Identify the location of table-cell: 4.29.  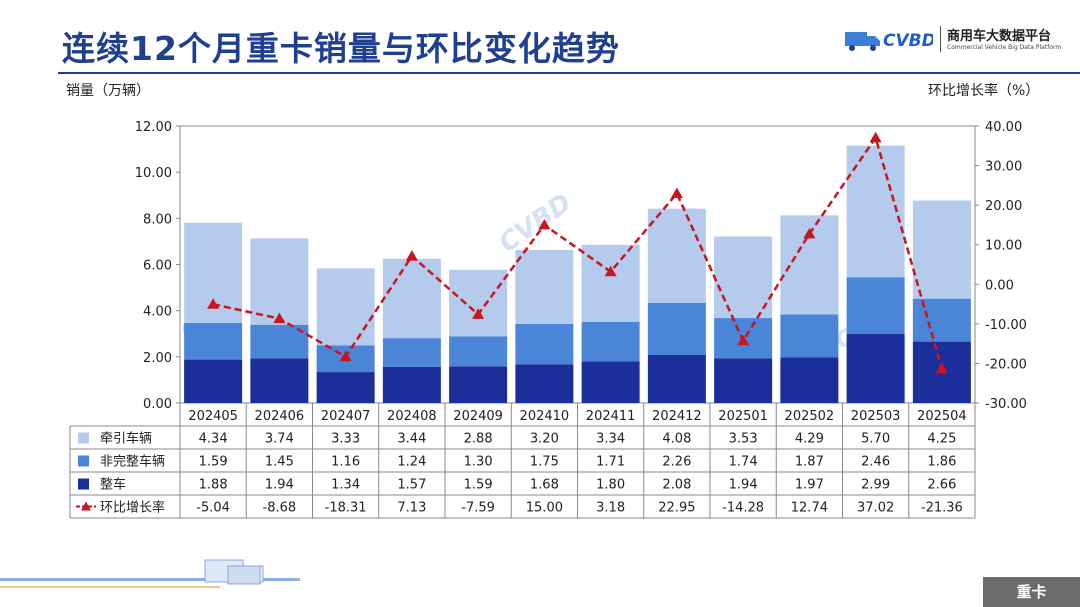
(809, 439).